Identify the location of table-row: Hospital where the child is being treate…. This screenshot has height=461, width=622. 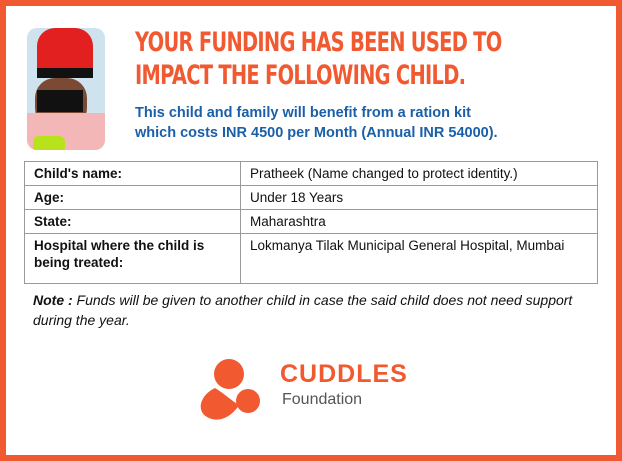
(311, 258).